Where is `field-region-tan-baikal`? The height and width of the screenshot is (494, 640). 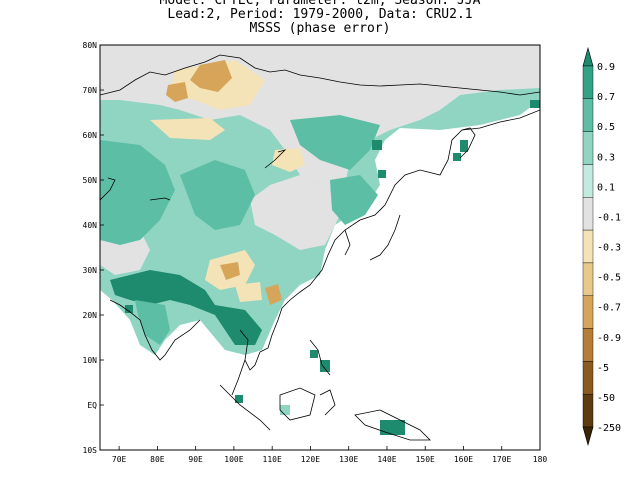
field-region-tan-baikal is located at coordinates (288, 160).